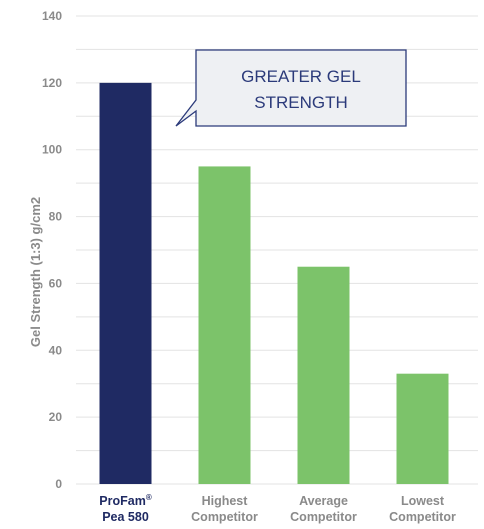  I want to click on callout: GREATER GEL STRENGTH, so click(291, 88).